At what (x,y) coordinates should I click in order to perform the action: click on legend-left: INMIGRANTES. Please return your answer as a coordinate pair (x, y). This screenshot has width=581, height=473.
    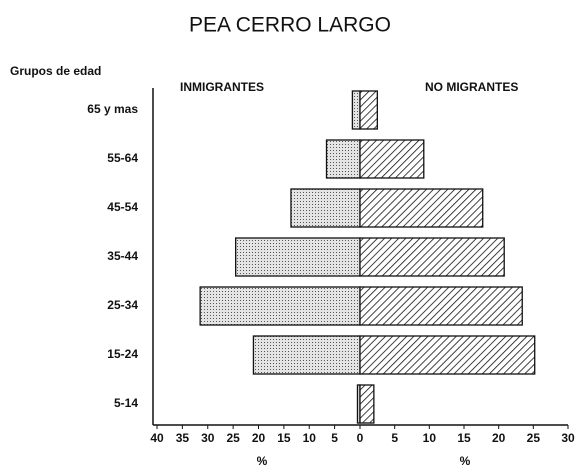
    Looking at the image, I should click on (222, 87).